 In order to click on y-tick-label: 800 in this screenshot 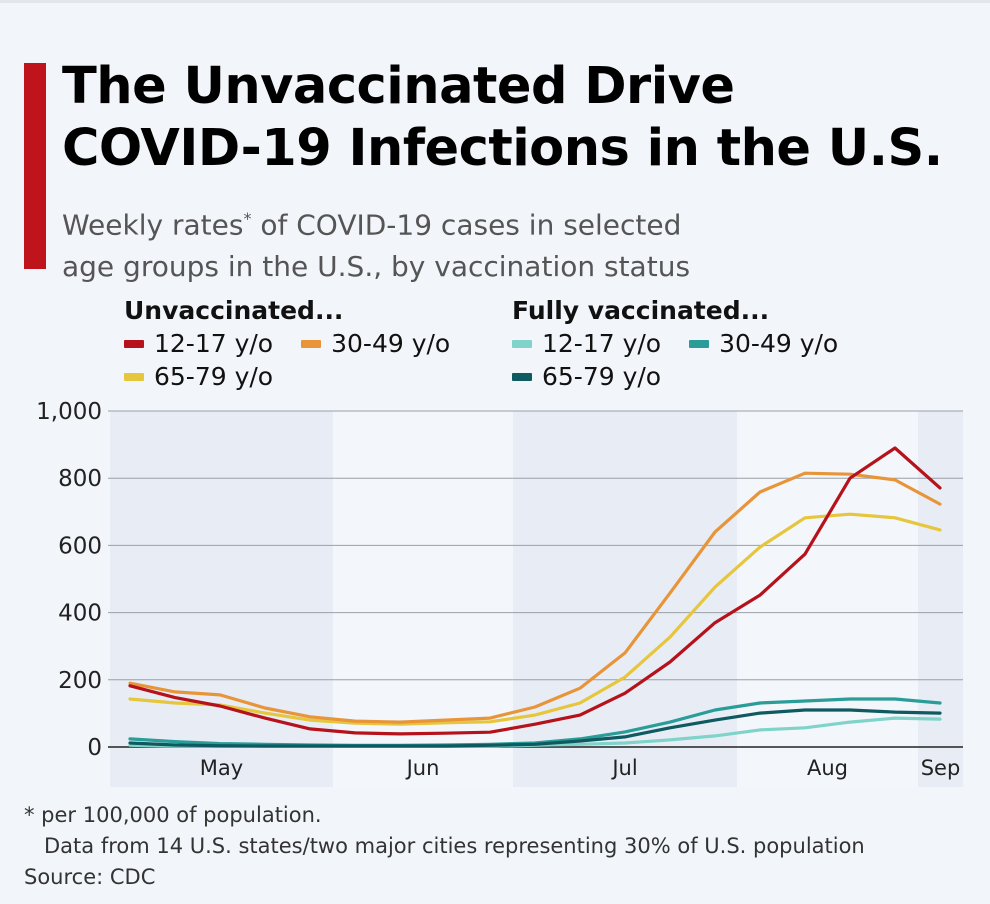, I will do `click(80, 479)`.